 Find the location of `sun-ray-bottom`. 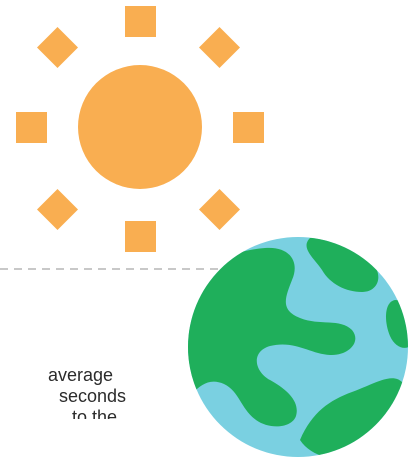

sun-ray-bottom is located at coordinates (140, 236).